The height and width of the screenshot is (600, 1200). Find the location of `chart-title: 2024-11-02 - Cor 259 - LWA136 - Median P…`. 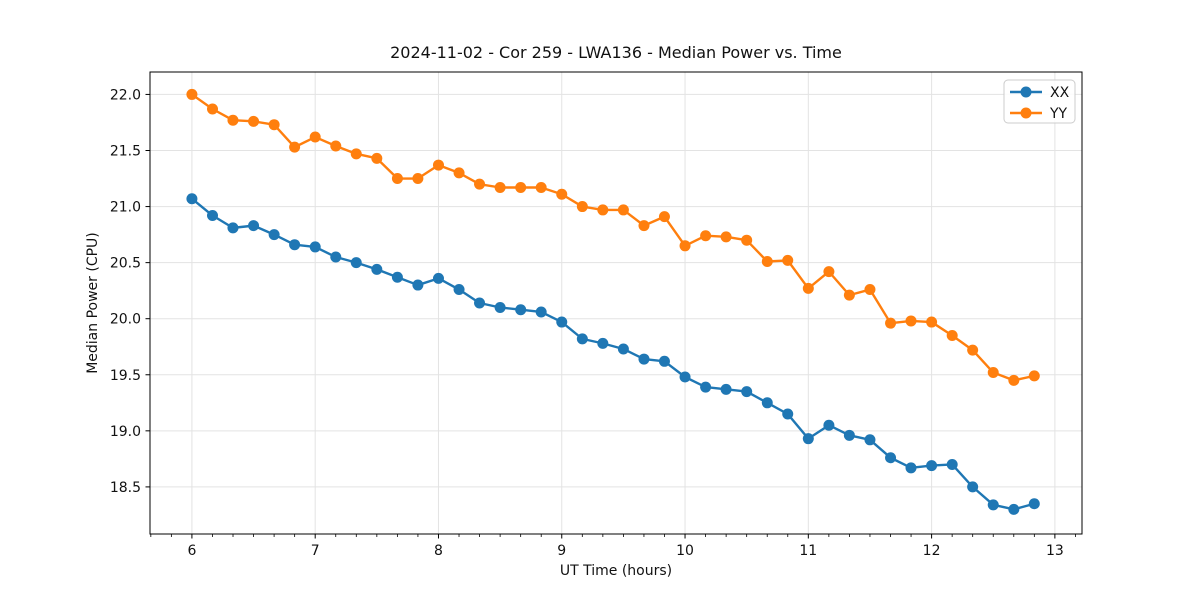

chart-title: 2024-11-02 - Cor 259 - LWA136 - Median P… is located at coordinates (616, 52).